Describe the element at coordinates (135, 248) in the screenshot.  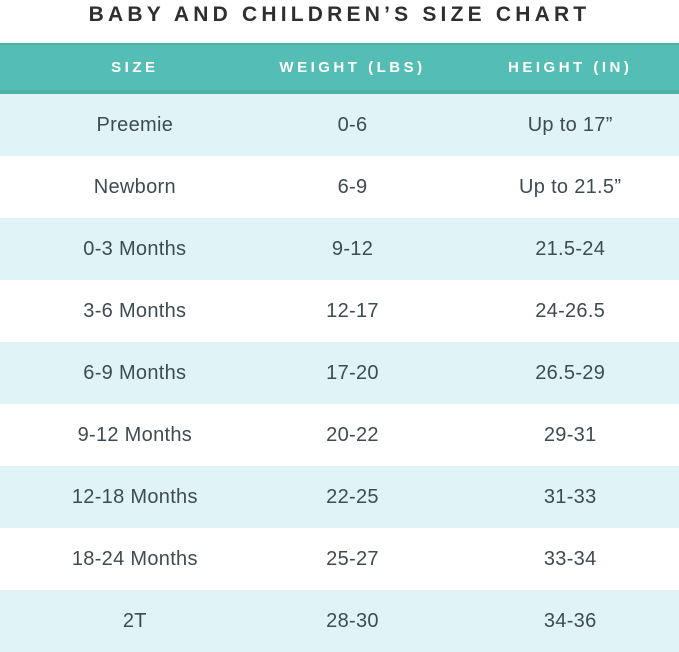
I see `cell-size: 0-3 Months` at that location.